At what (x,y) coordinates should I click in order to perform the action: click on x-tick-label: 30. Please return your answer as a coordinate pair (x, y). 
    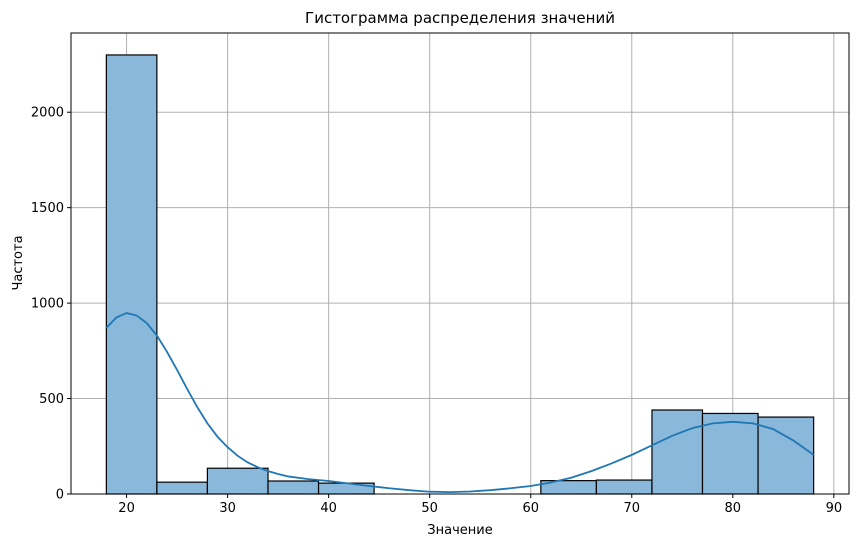
    Looking at the image, I should click on (227, 508).